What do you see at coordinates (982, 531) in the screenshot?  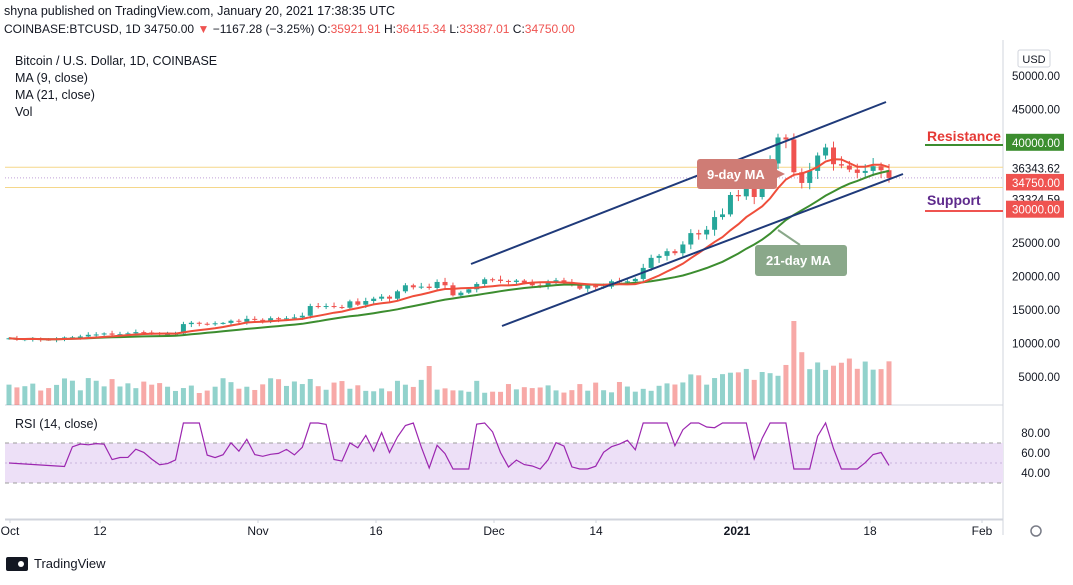 I see `time-tick: Feb` at bounding box center [982, 531].